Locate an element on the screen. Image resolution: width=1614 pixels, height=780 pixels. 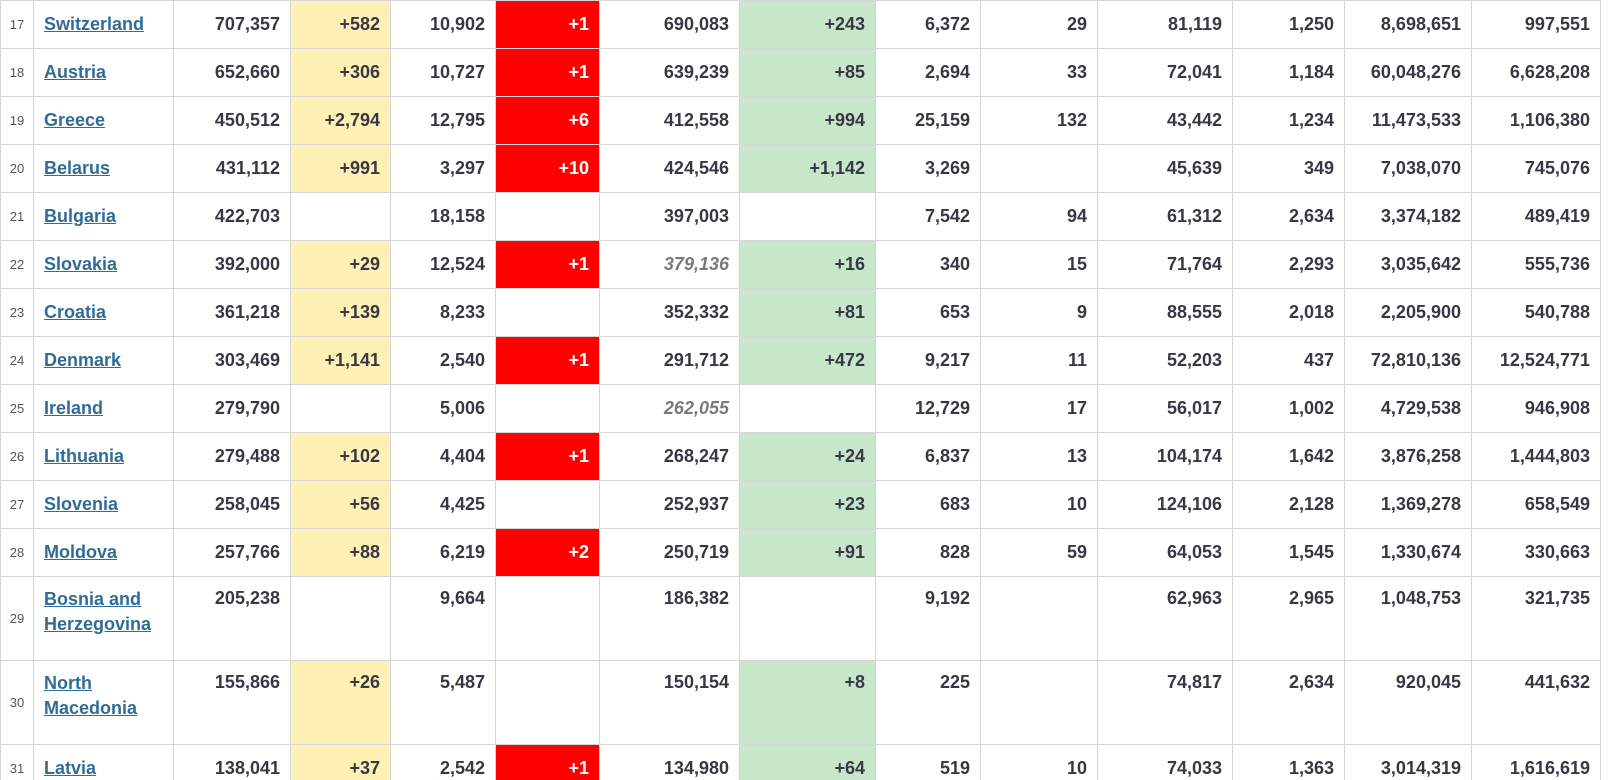
country-cell: Latvia is located at coordinates (103, 762).